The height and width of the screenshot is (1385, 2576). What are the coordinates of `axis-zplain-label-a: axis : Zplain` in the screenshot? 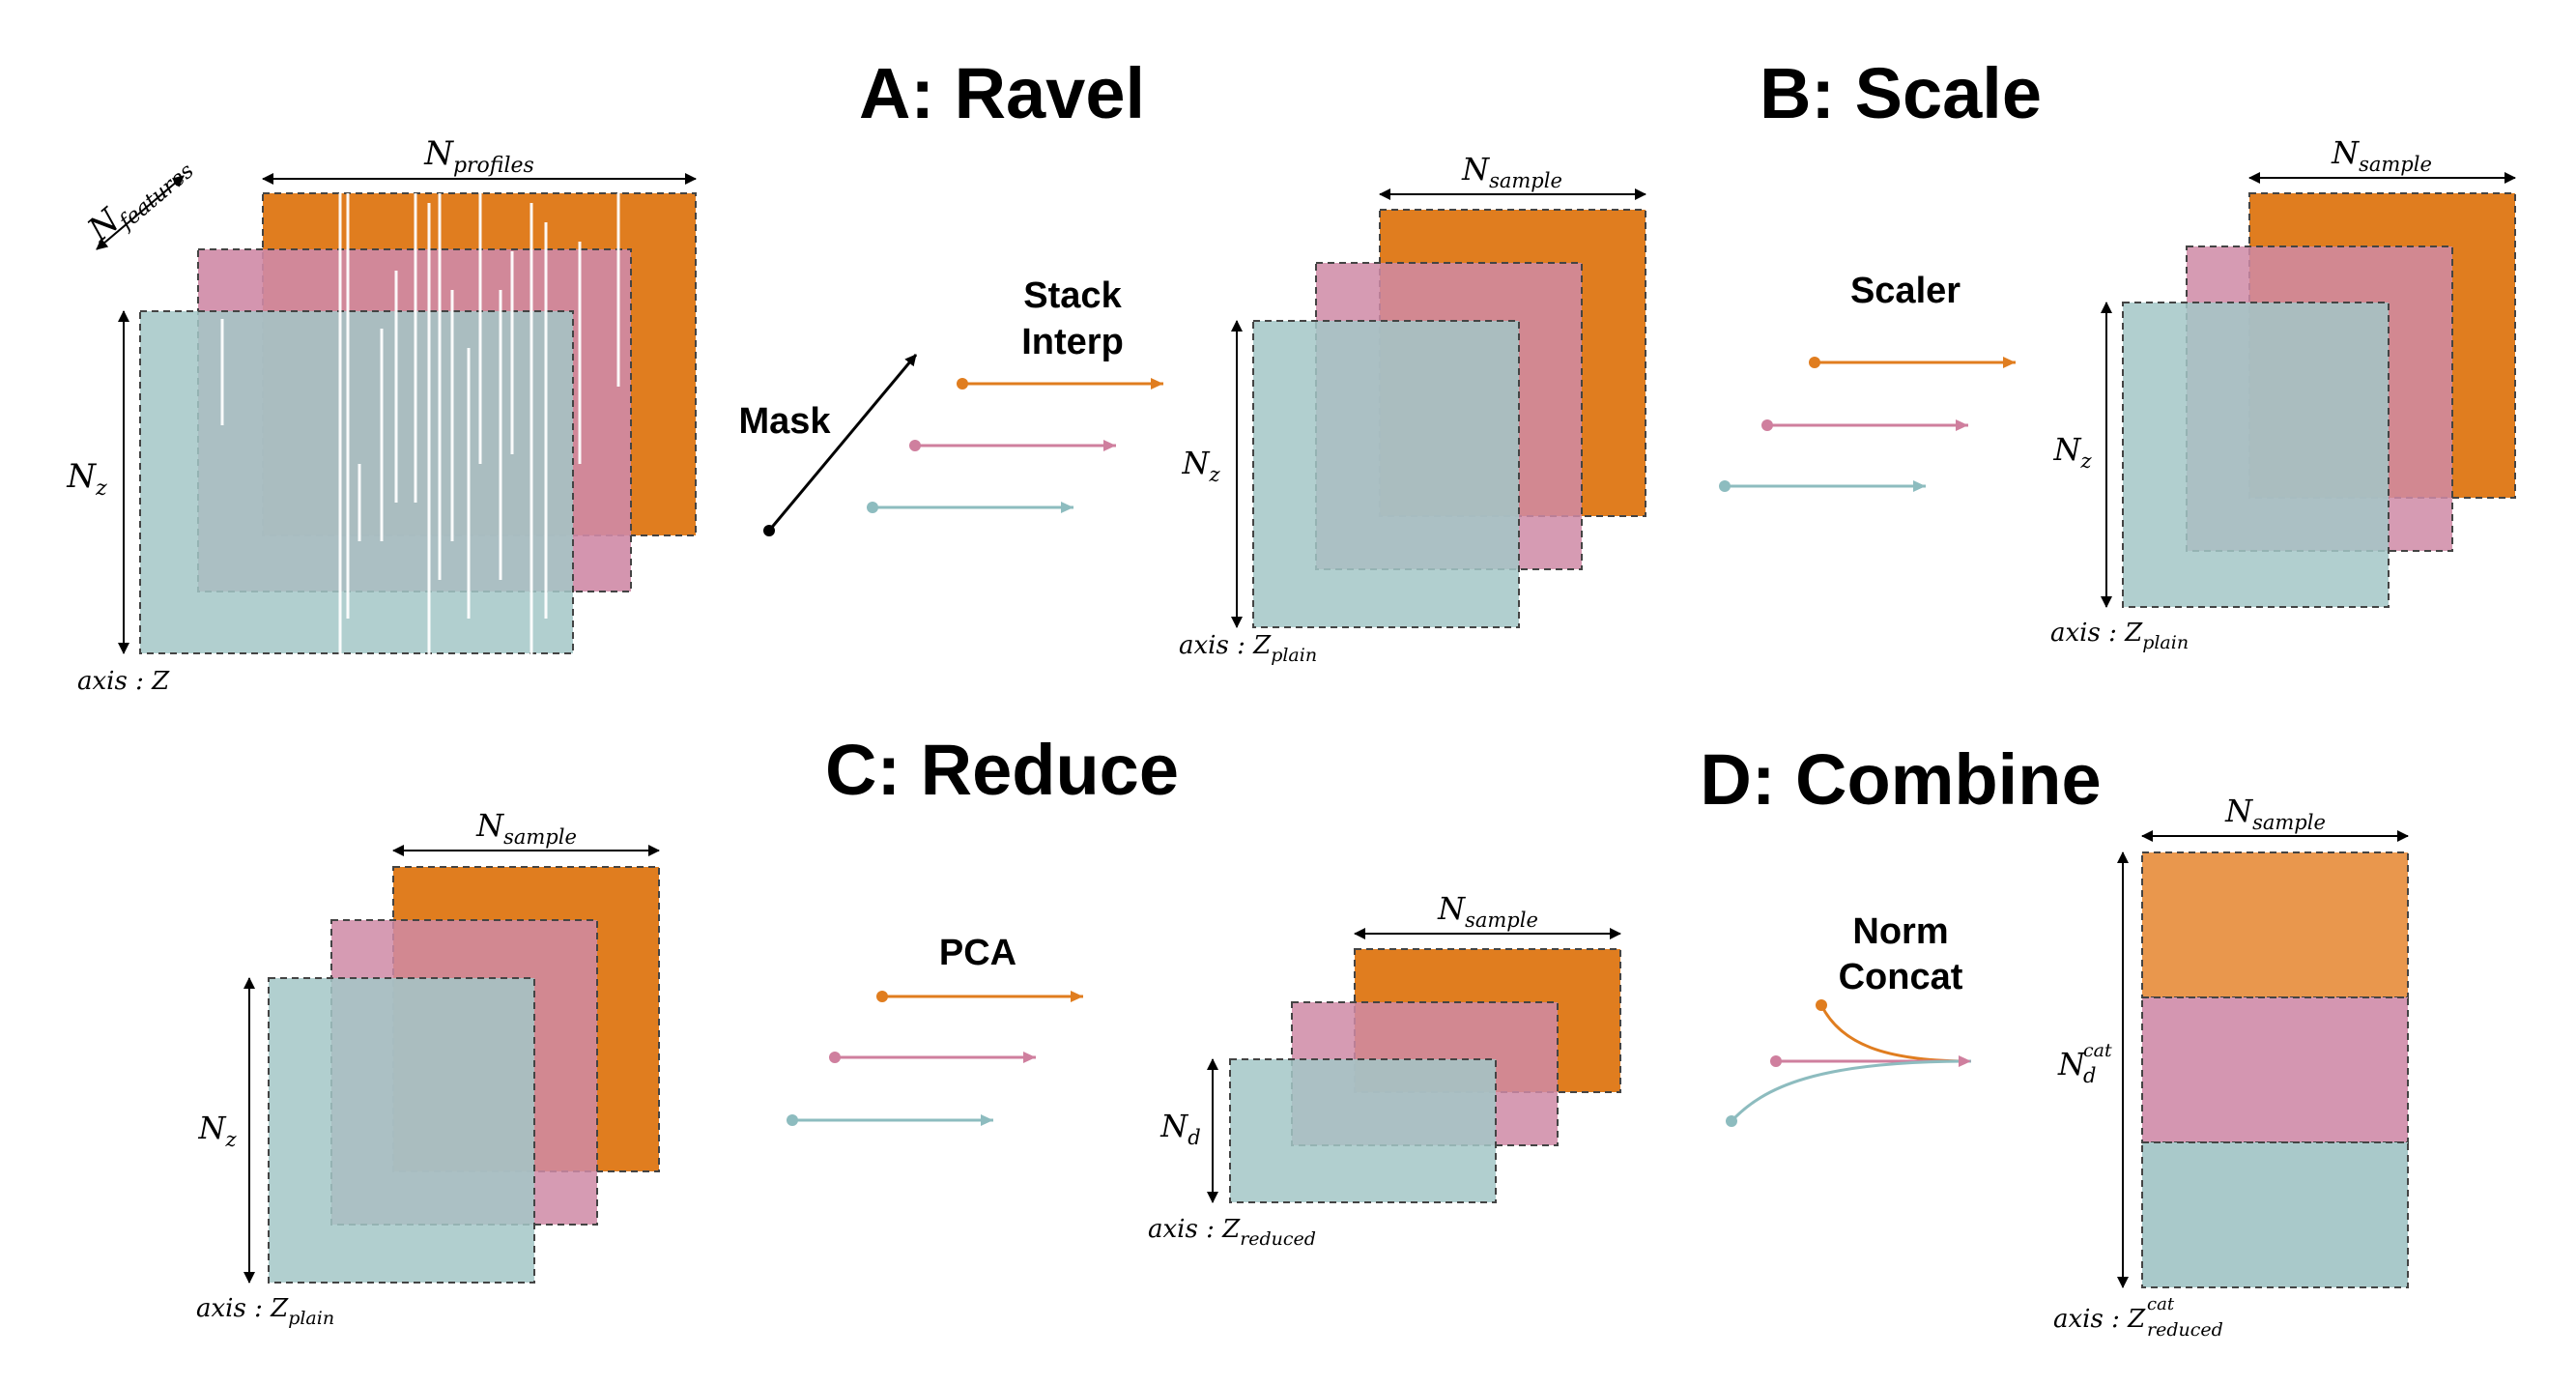 It's located at (1248, 648).